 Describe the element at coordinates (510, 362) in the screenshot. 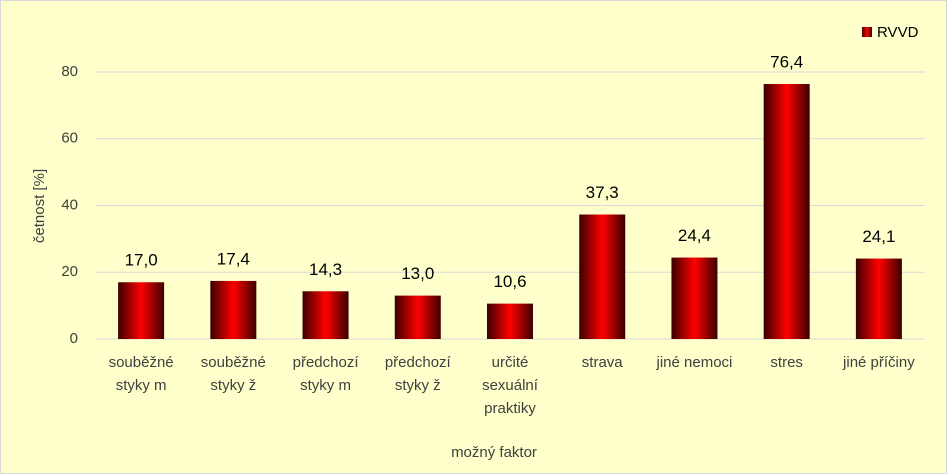

I see `x-tick-label: určité` at that location.